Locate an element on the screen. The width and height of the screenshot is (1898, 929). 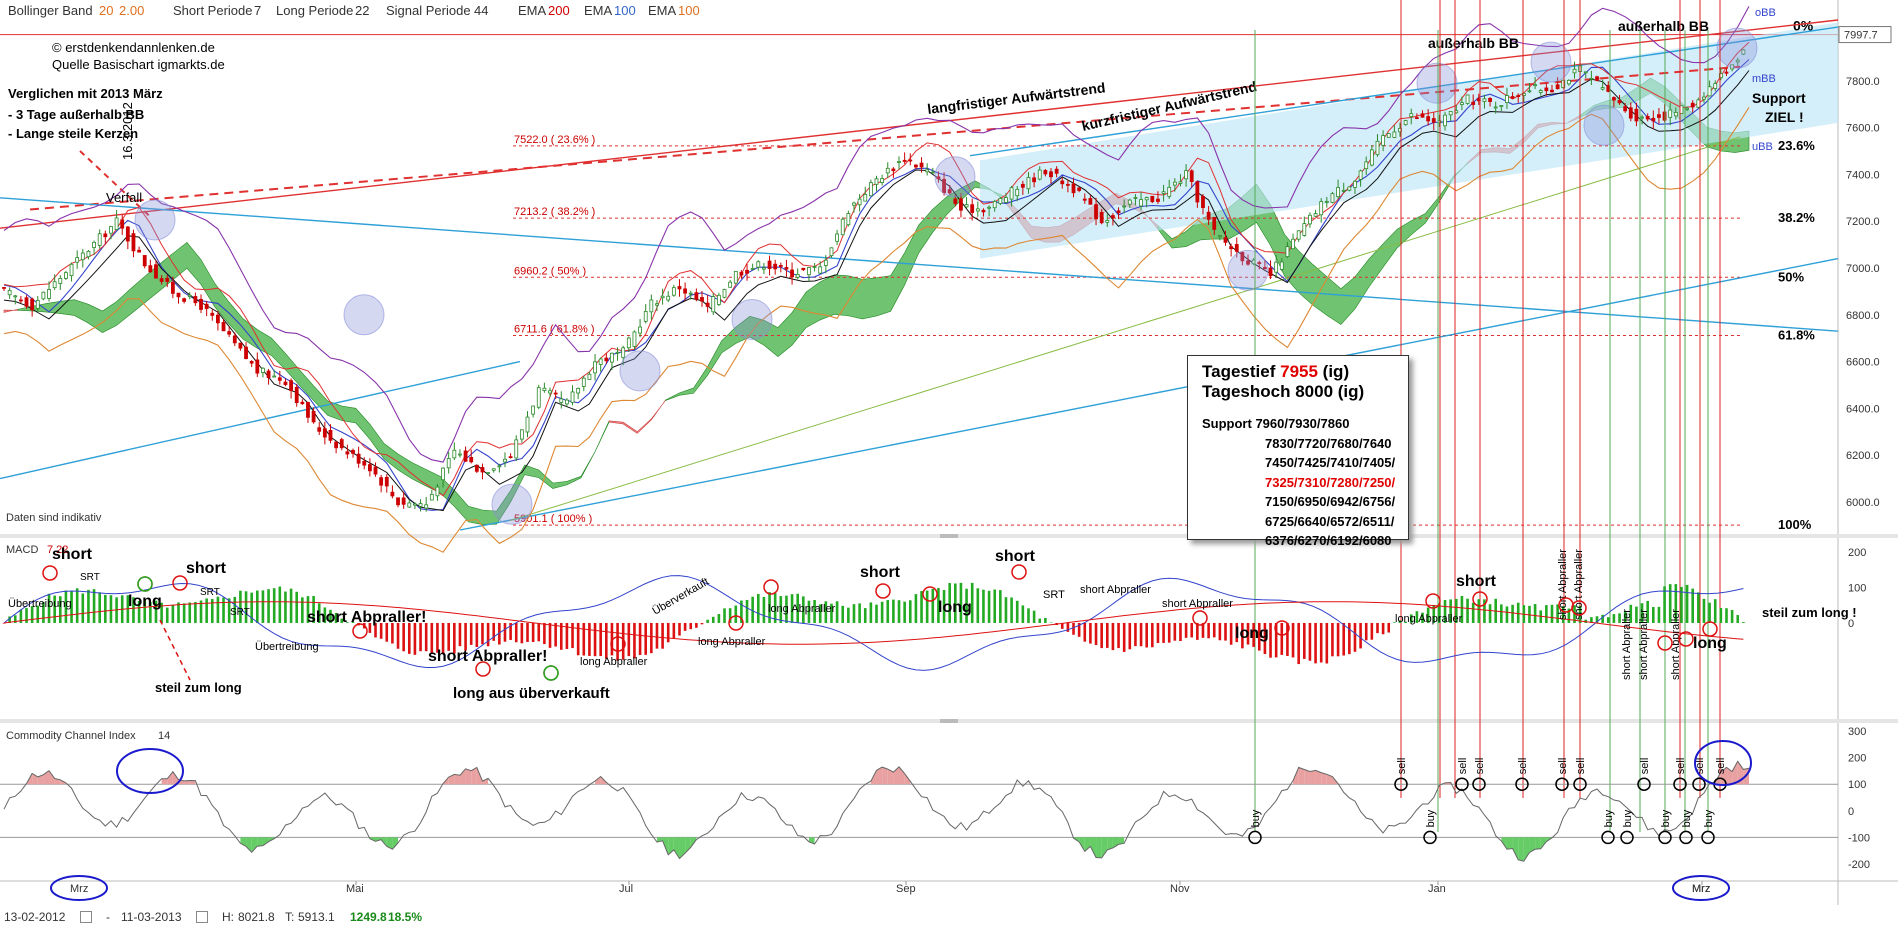
range-percent: 18.5% is located at coordinates (405, 917).